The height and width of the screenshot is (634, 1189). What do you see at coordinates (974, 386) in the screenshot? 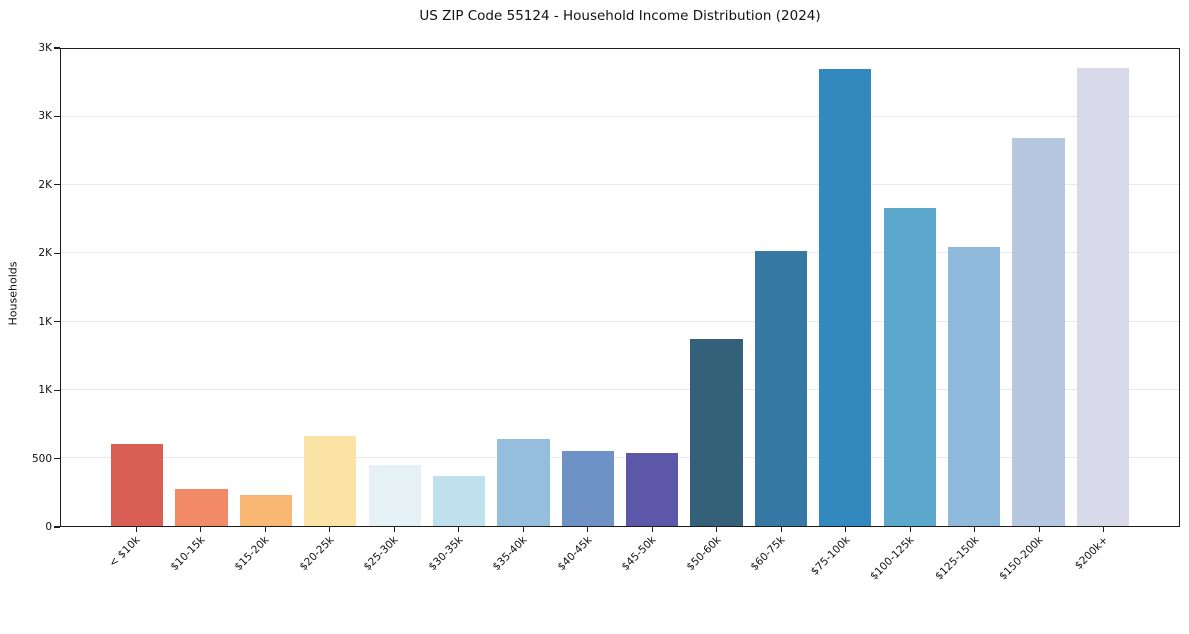
I see `bar-125-150k` at bounding box center [974, 386].